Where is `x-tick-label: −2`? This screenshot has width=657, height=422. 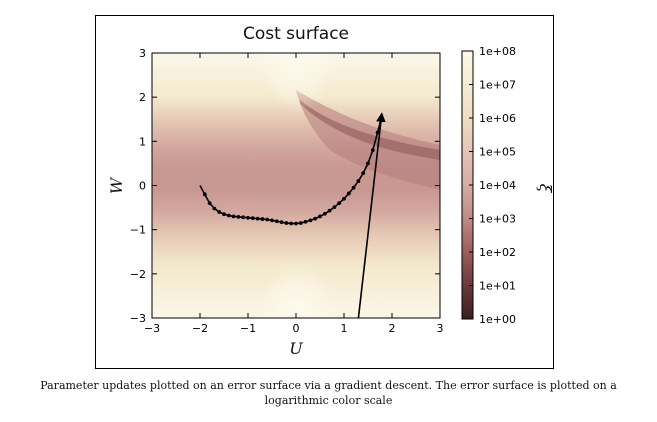
x-tick-label: −2 is located at coordinates (200, 328).